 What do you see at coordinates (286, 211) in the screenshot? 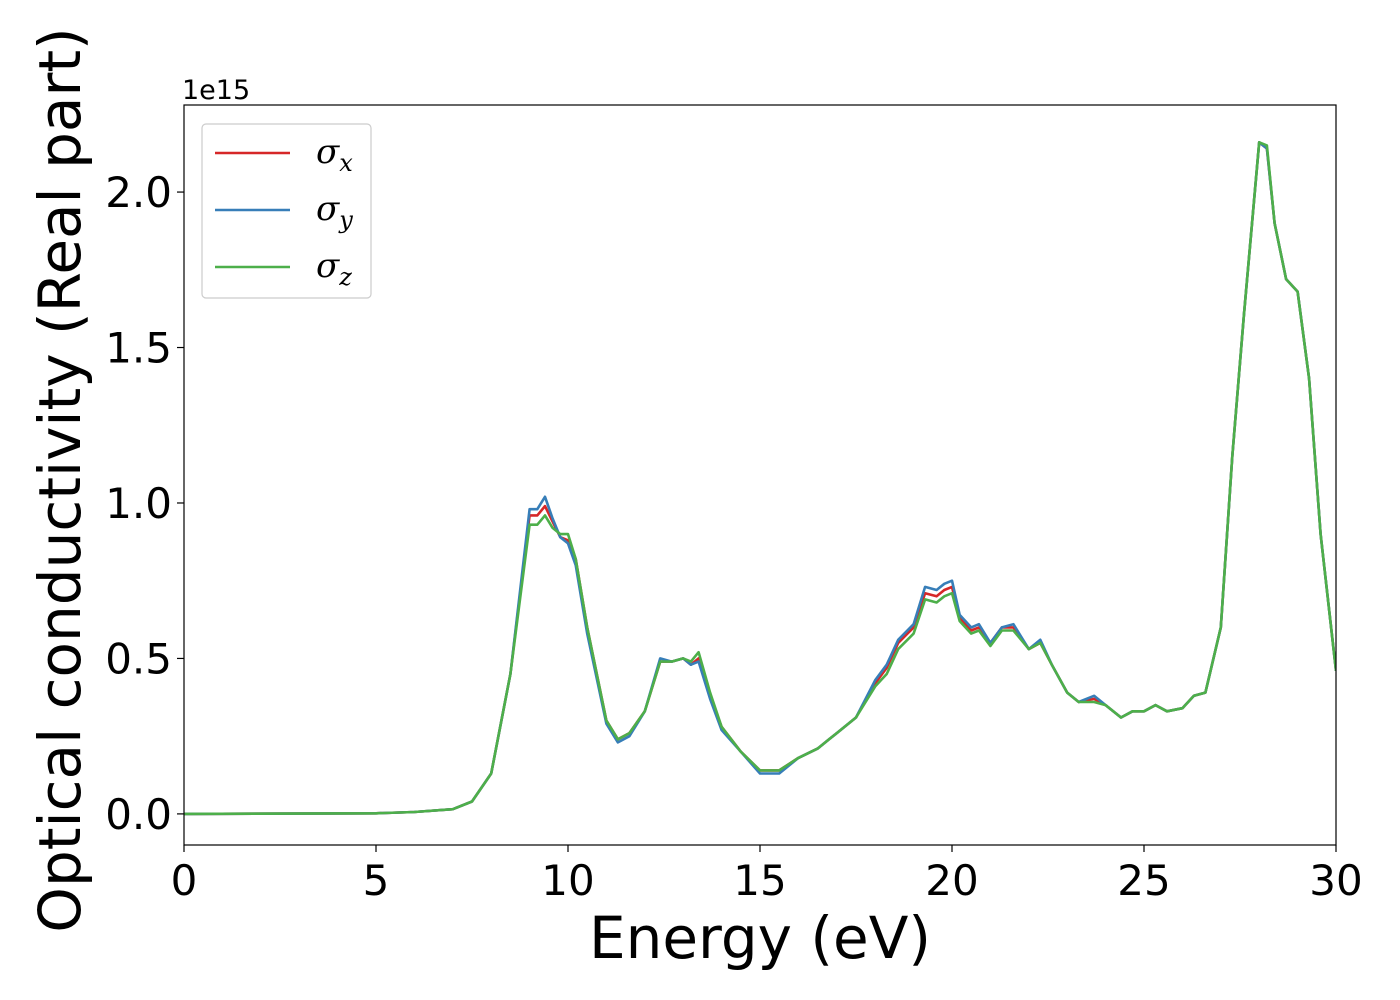
I see `legend: σx σy σz` at bounding box center [286, 211].